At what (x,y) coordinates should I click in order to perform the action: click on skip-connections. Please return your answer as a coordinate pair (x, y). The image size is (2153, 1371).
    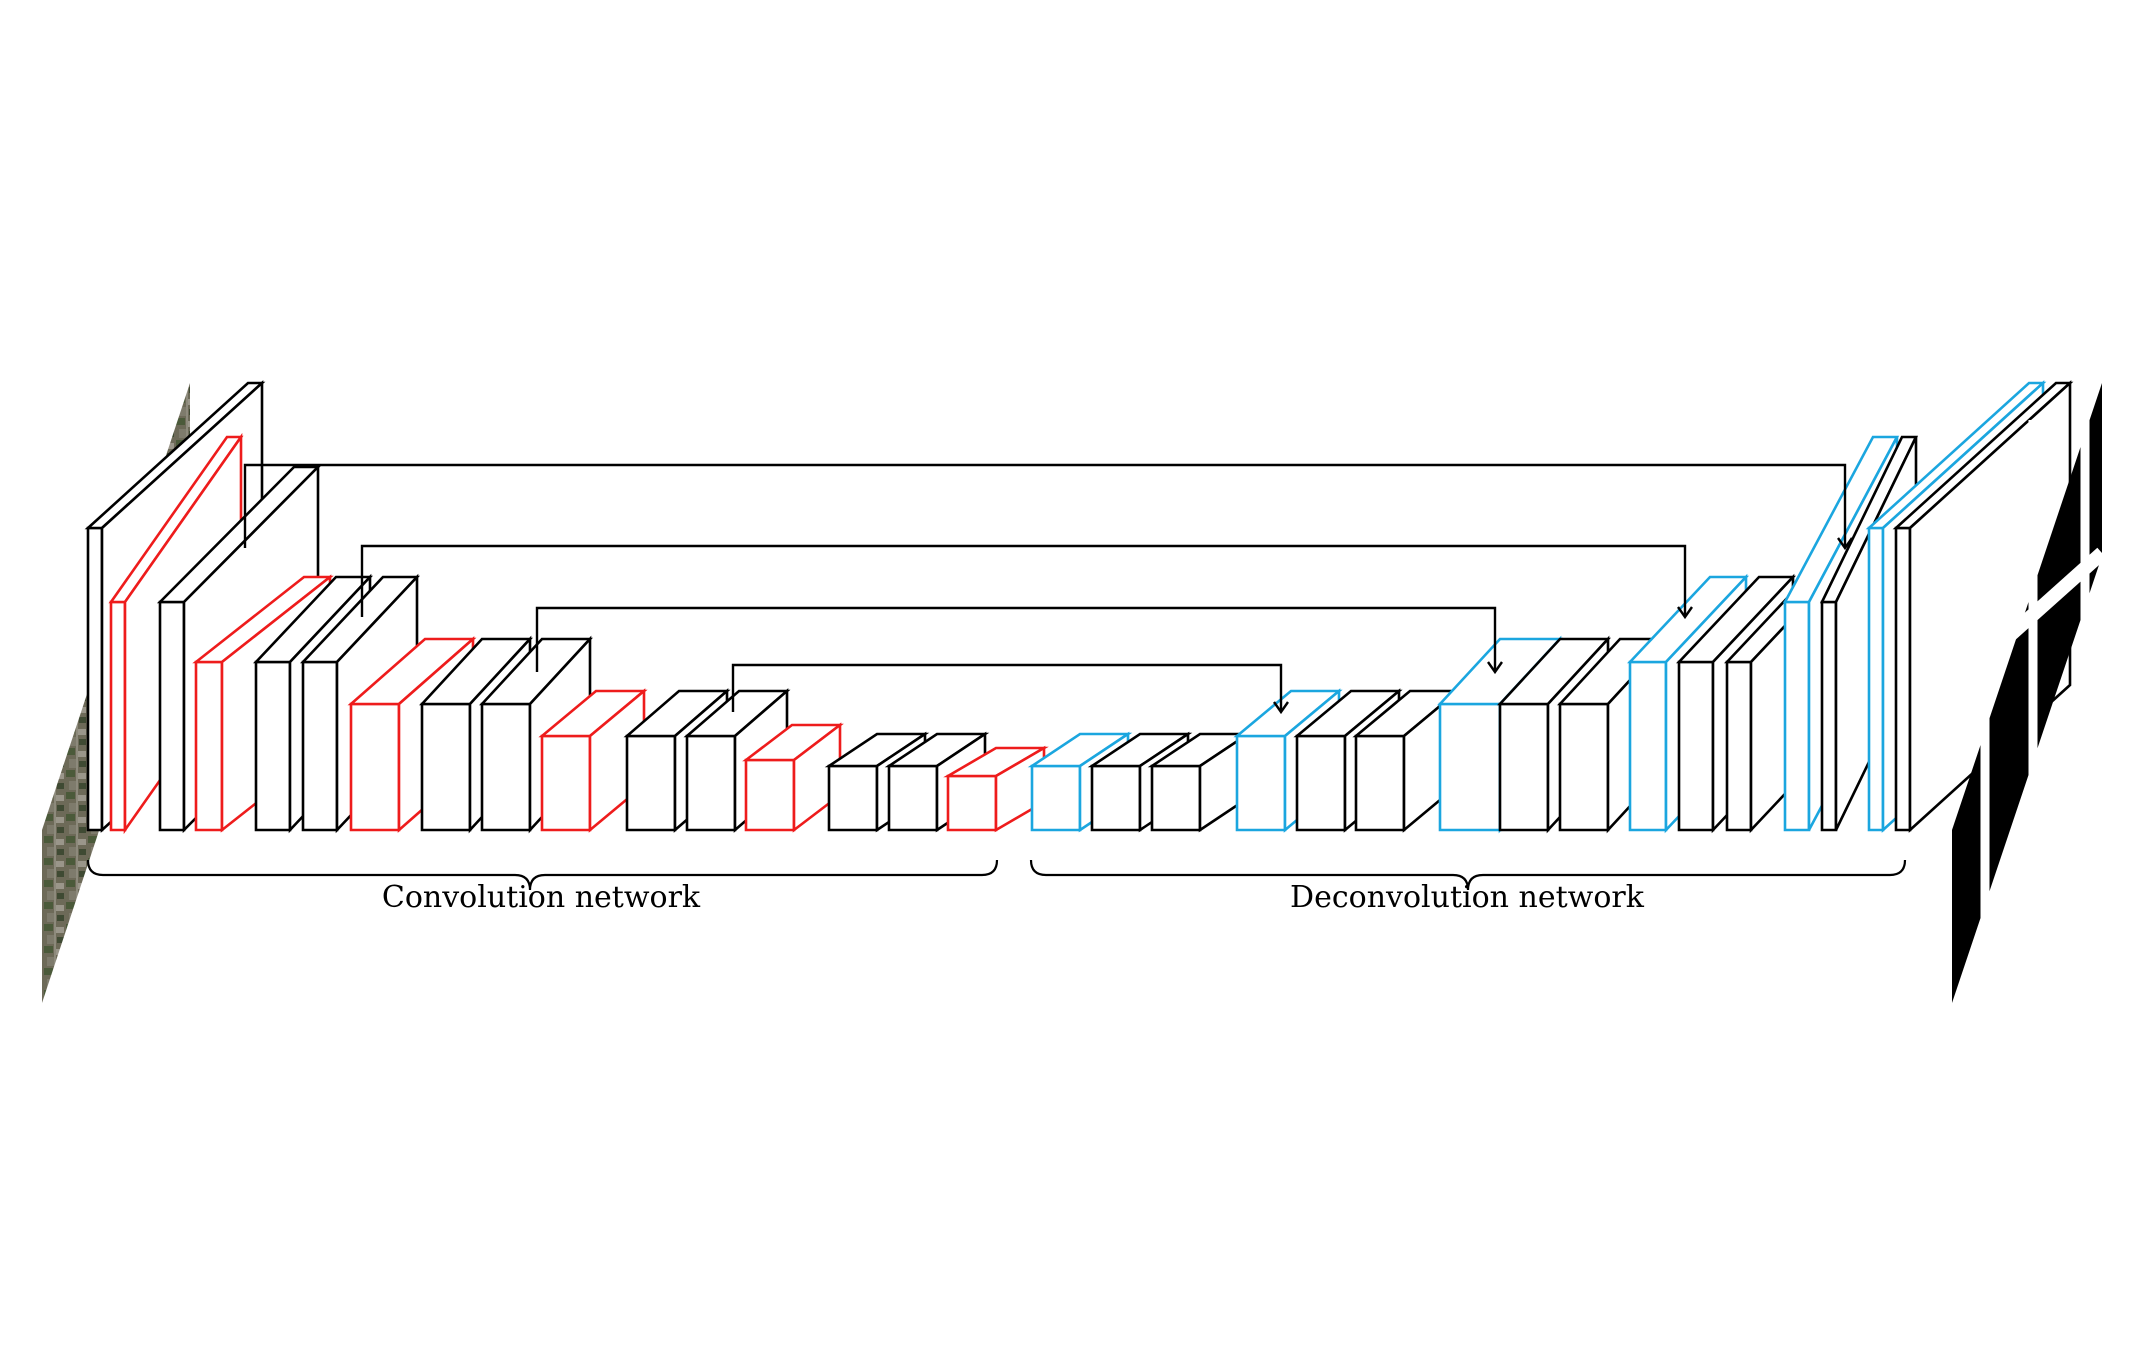
    Looking at the image, I should click on (1048, 589).